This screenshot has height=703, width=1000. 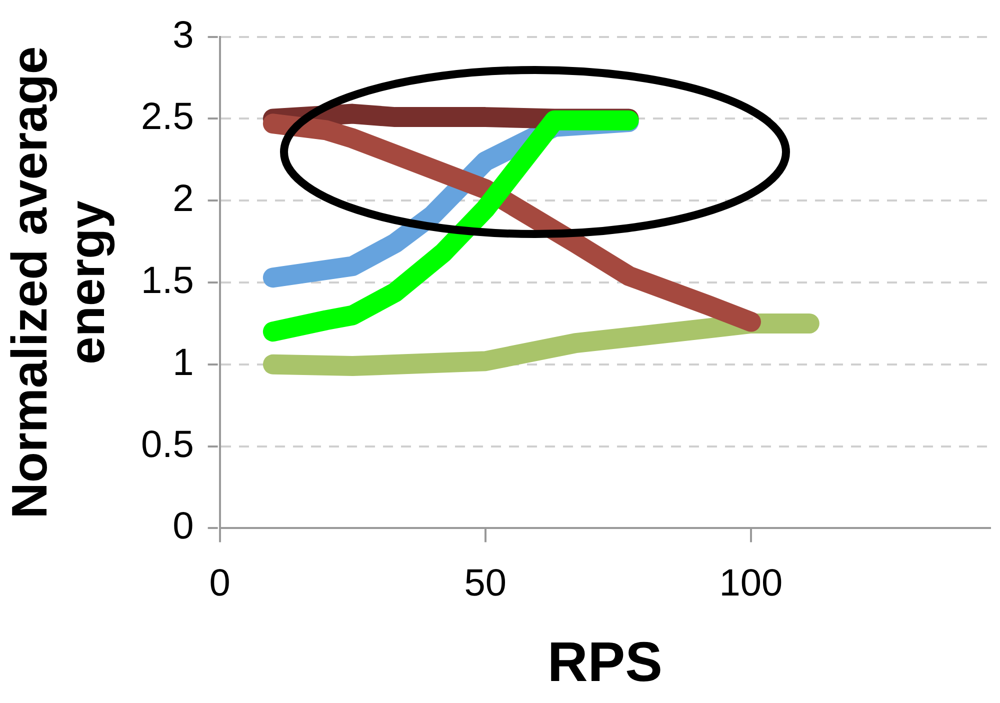 What do you see at coordinates (219, 583) in the screenshot?
I see `x-tick-label: 0` at bounding box center [219, 583].